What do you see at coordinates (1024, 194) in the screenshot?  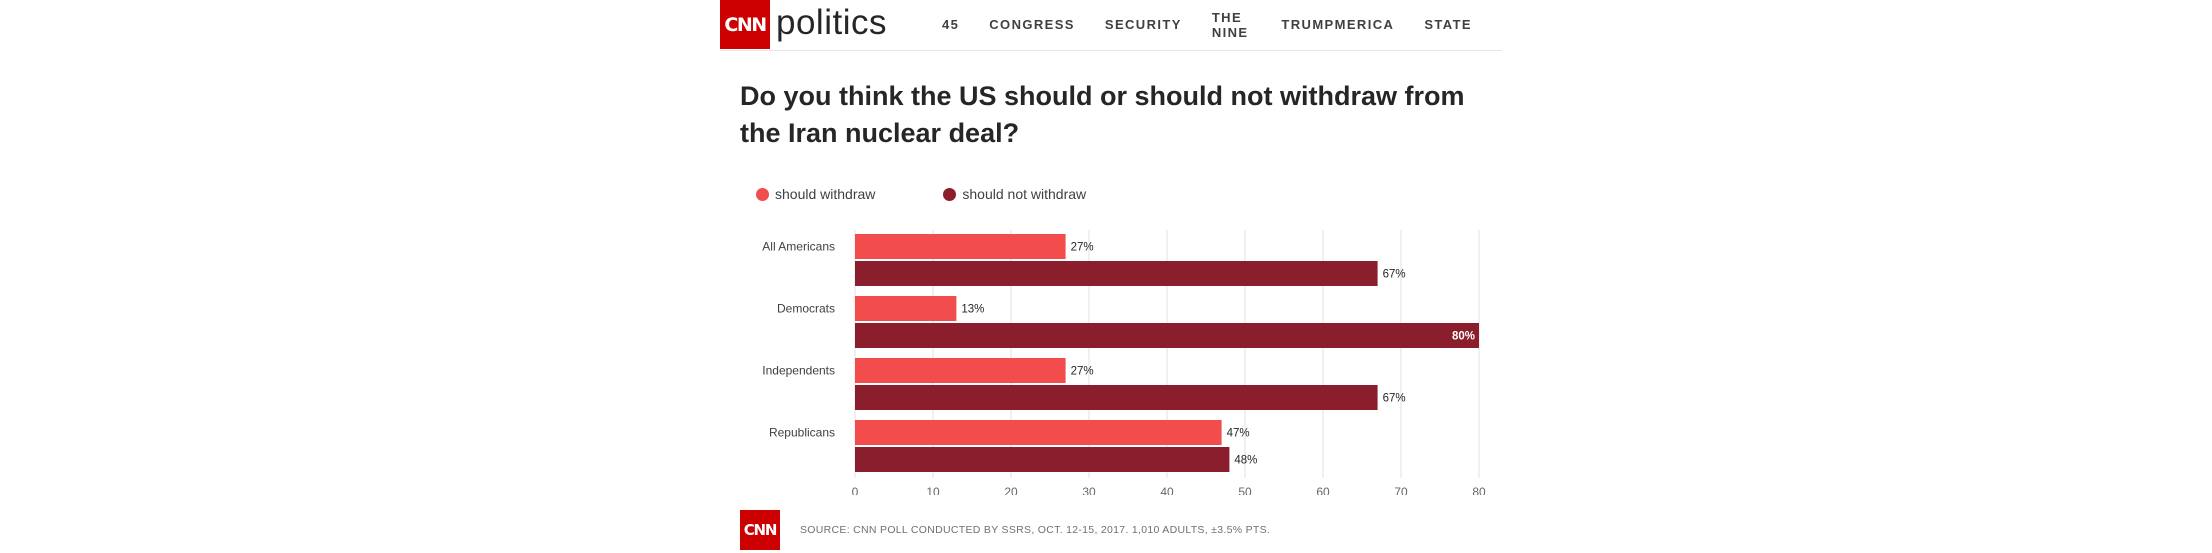 I see `legend-label-should-not-withdraw: should not withdraw` at bounding box center [1024, 194].